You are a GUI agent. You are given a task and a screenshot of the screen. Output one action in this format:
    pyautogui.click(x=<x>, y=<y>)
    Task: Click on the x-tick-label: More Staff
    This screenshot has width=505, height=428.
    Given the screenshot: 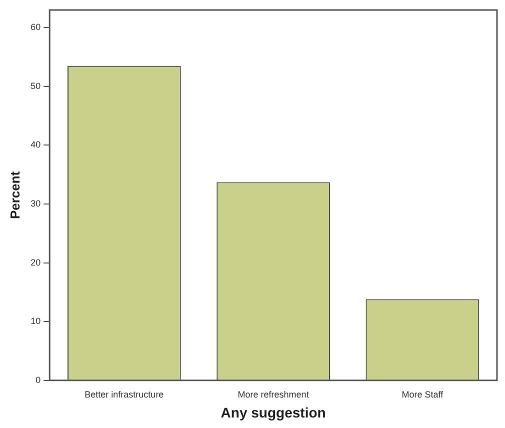 What is the action you would take?
    pyautogui.click(x=423, y=394)
    